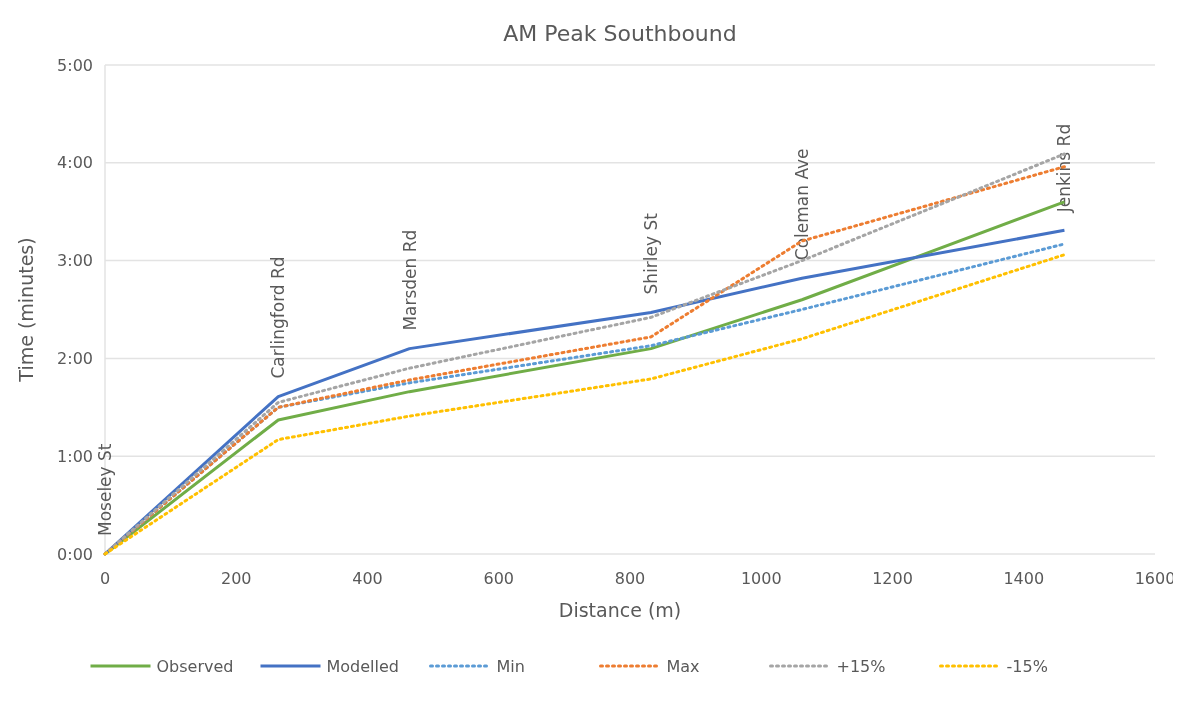  Describe the element at coordinates (75, 456) in the screenshot. I see `y-tick-label: 1:00` at that location.